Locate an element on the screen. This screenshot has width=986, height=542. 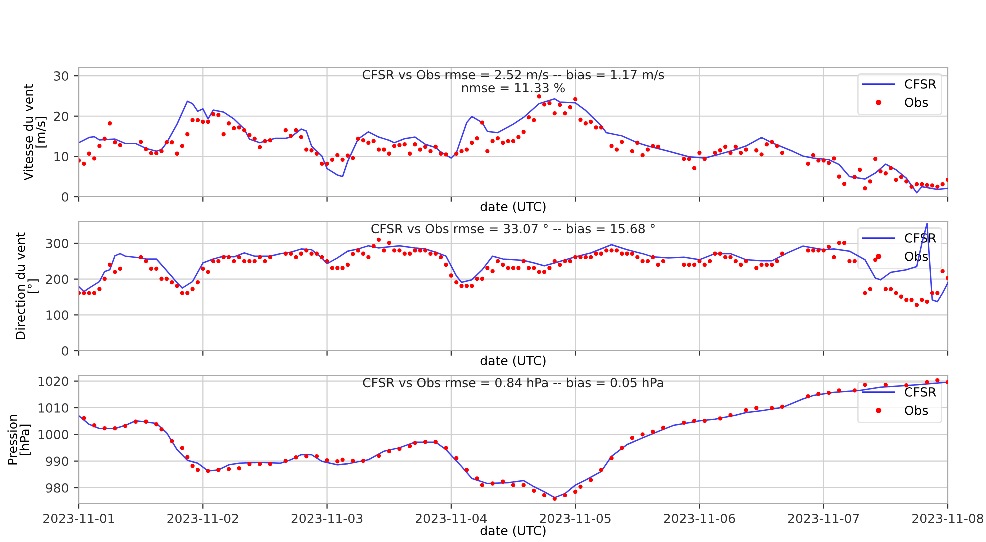
y-tick-label: 1000 is located at coordinates (53, 435).